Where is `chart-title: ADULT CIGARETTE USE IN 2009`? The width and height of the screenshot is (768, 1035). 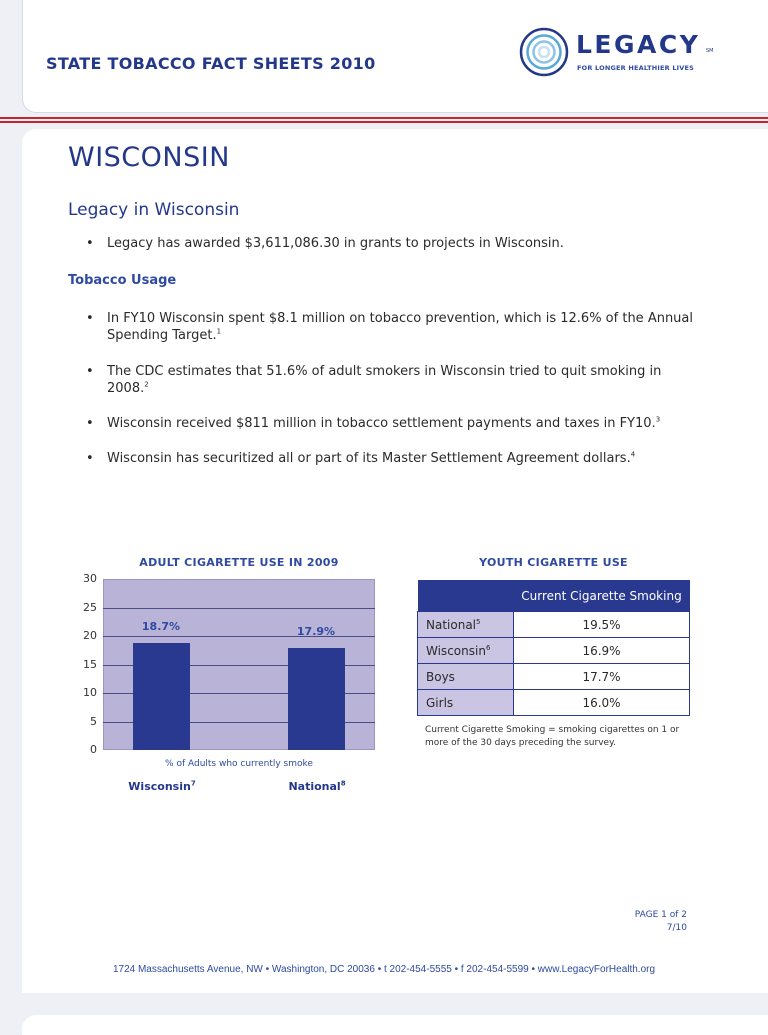
chart-title: ADULT CIGARETTE USE IN 2009 is located at coordinates (239, 562).